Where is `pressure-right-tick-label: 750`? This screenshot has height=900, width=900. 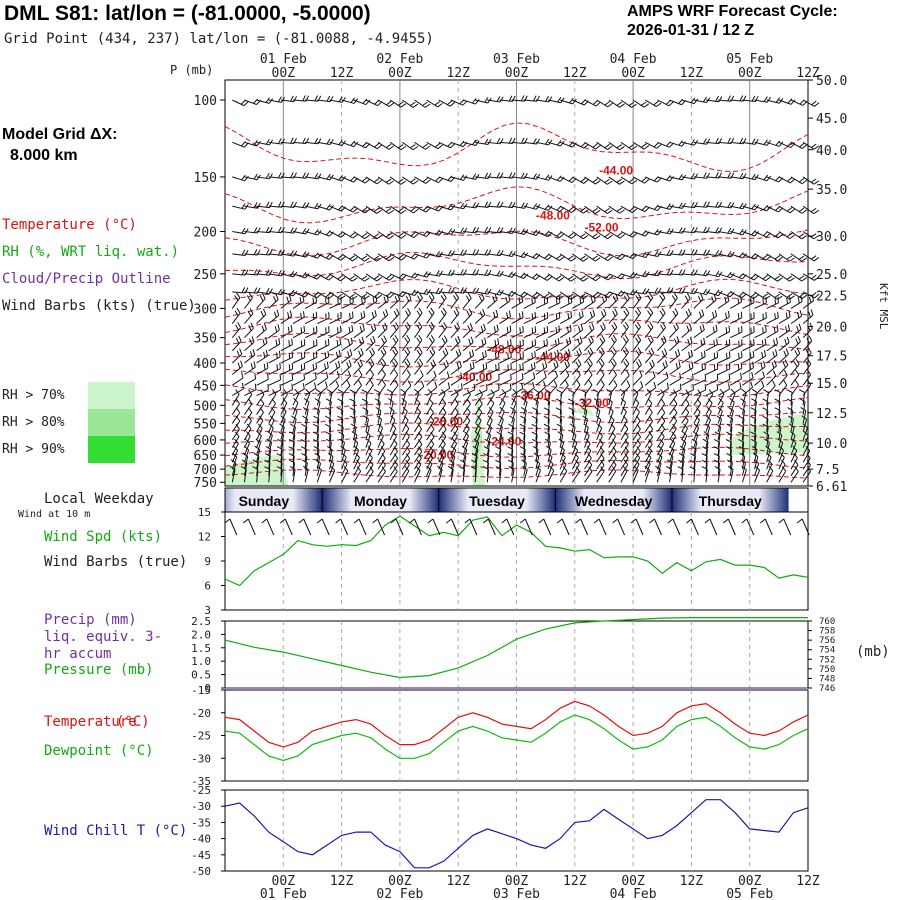 pressure-right-tick-label: 750 is located at coordinates (827, 670).